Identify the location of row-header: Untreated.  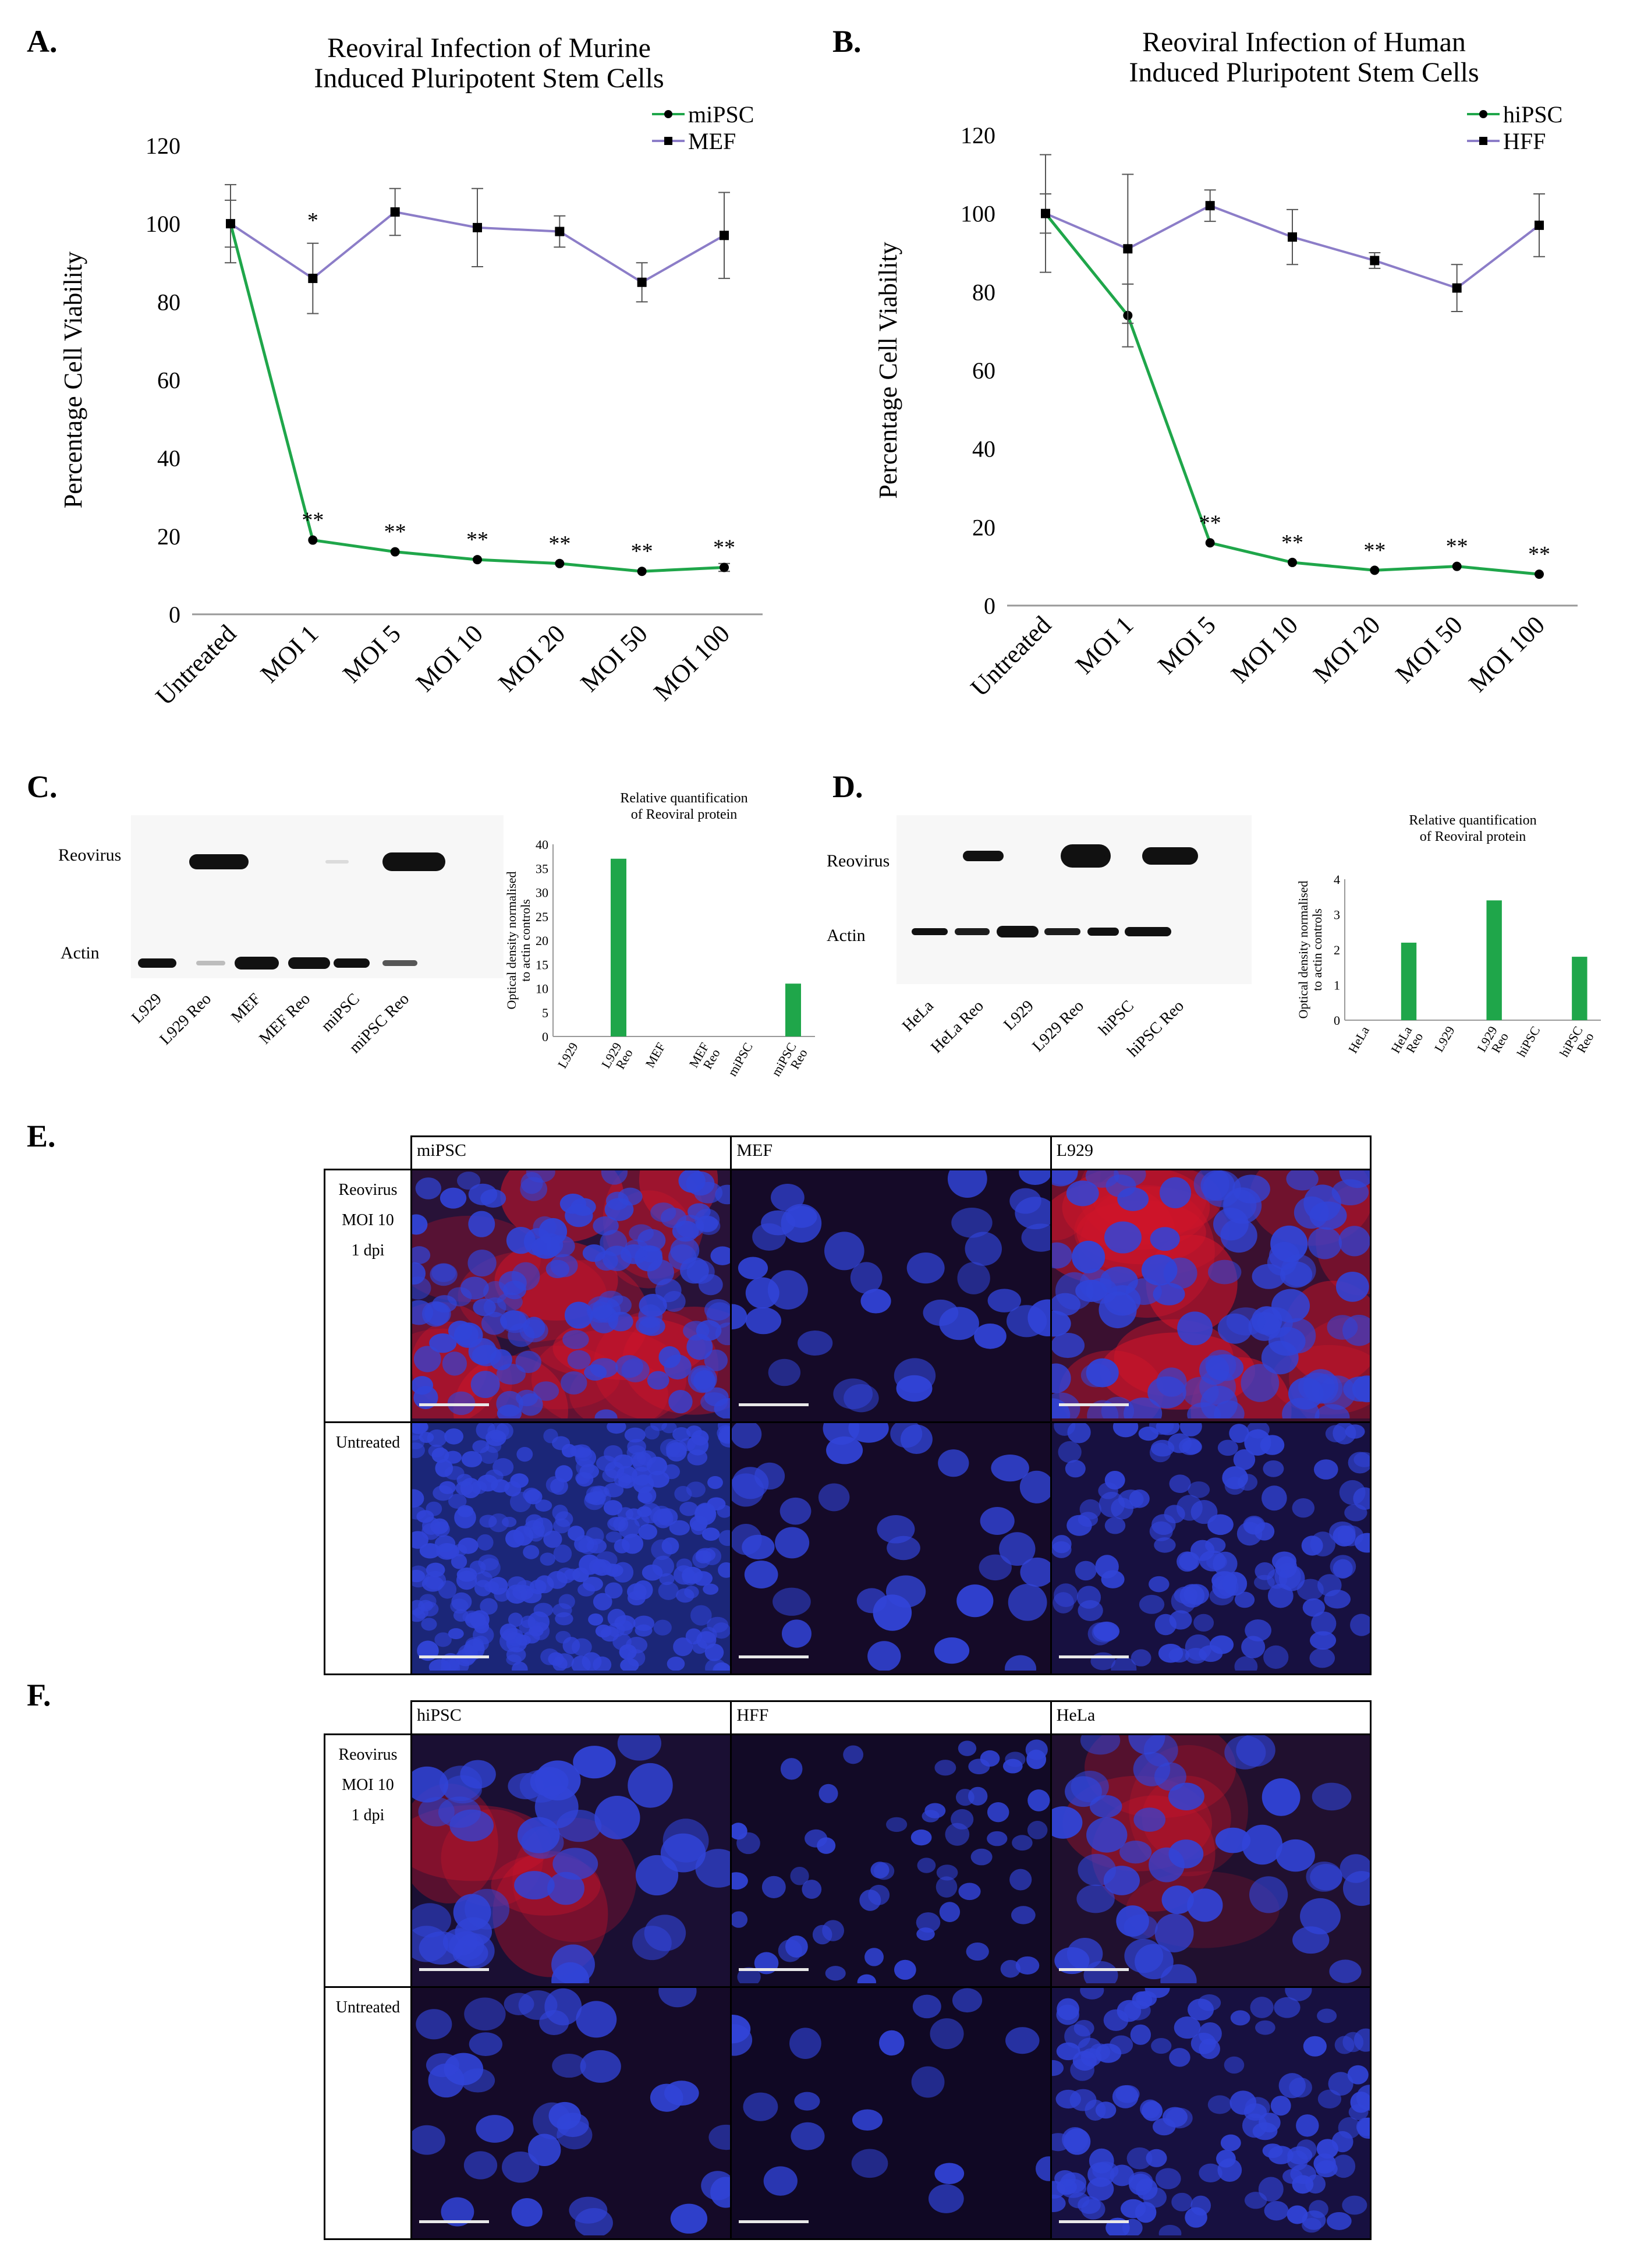
(368, 1548).